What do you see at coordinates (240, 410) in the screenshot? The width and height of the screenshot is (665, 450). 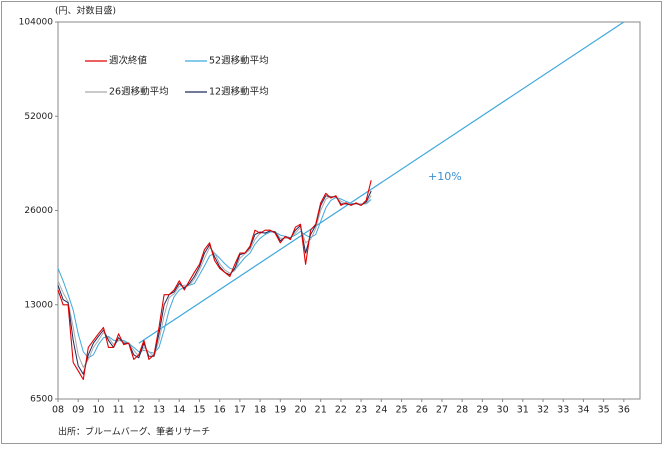 I see `x-tick-label: 17` at bounding box center [240, 410].